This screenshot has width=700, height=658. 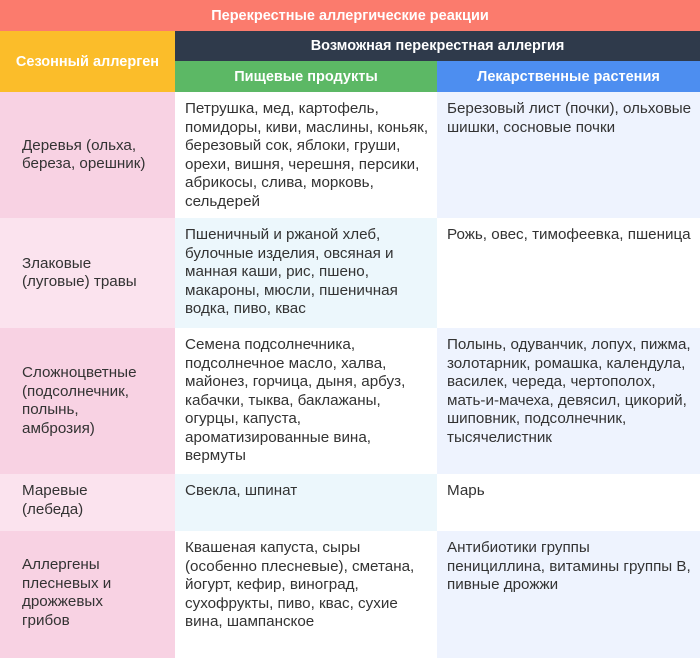 I want to click on food-cell: Свекла, шпинат, so click(x=306, y=502).